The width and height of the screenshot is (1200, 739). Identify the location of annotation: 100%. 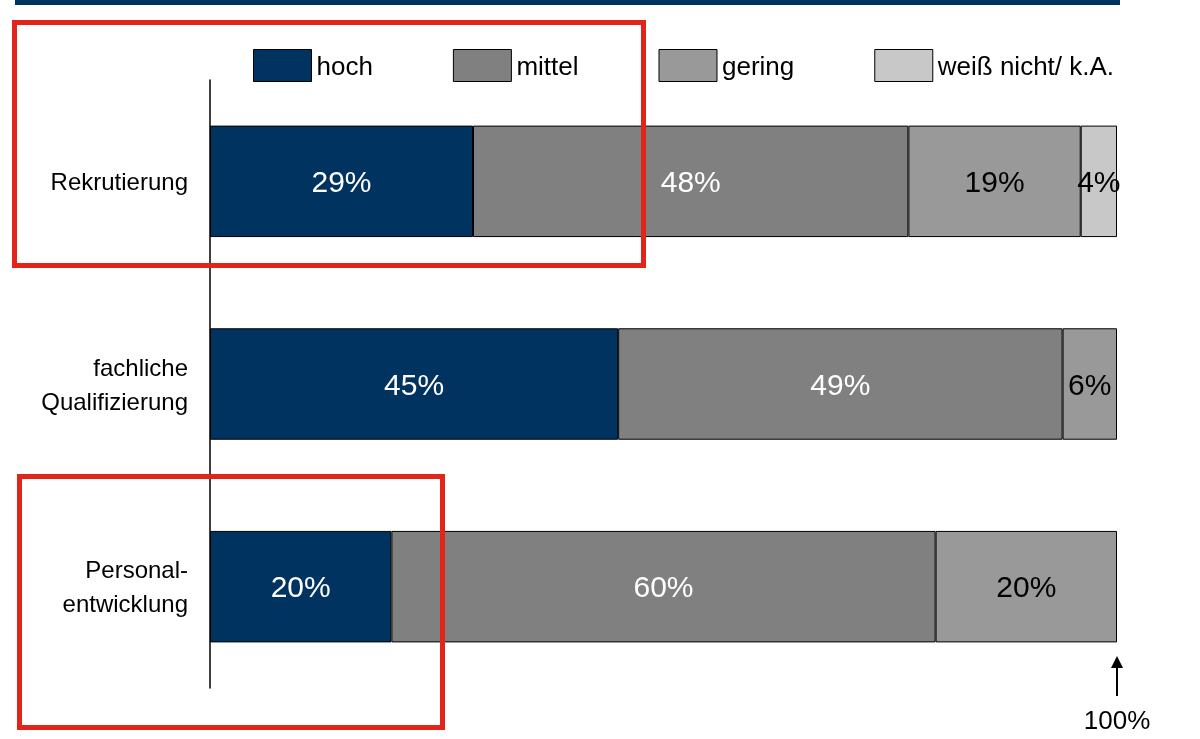
(1117, 720).